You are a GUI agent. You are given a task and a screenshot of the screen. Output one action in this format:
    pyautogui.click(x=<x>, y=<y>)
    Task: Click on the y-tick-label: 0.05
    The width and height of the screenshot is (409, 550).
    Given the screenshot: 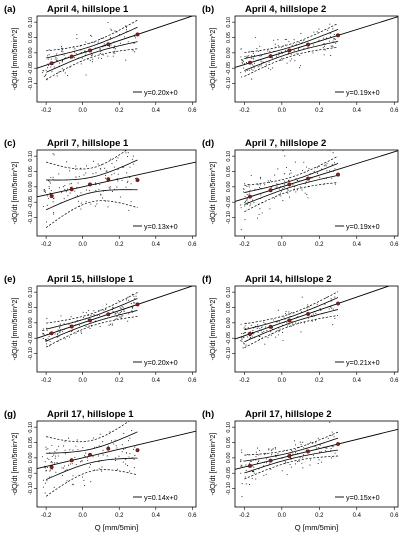 What is the action you would take?
    pyautogui.click(x=31, y=307)
    